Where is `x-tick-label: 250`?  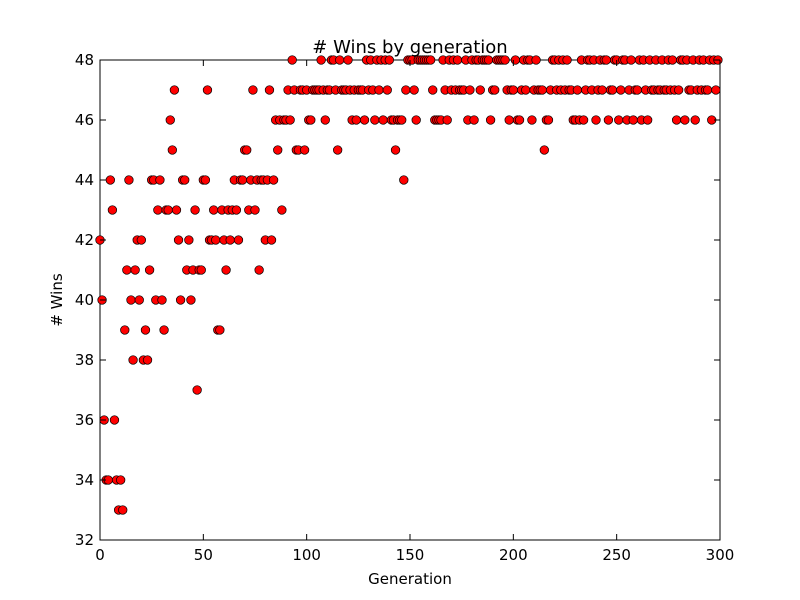
x-tick-label: 250 is located at coordinates (616, 555).